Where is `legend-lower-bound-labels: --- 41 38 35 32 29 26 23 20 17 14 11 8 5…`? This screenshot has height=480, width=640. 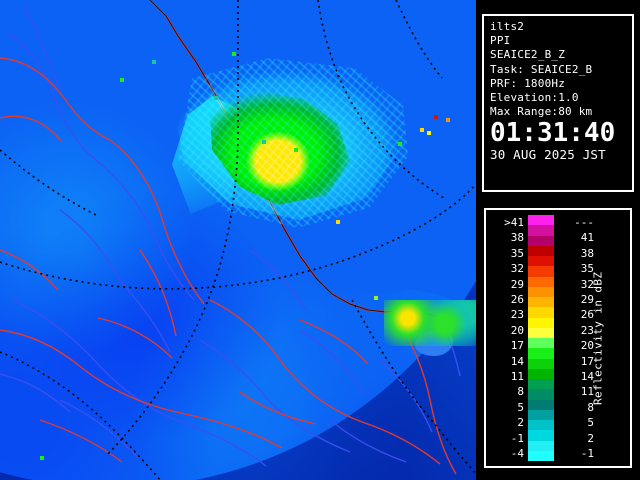
legend-lower-bound-labels: --- 41 38 35 32 29 26 23 20 17 14 11 8 5… is located at coordinates (584, 338).